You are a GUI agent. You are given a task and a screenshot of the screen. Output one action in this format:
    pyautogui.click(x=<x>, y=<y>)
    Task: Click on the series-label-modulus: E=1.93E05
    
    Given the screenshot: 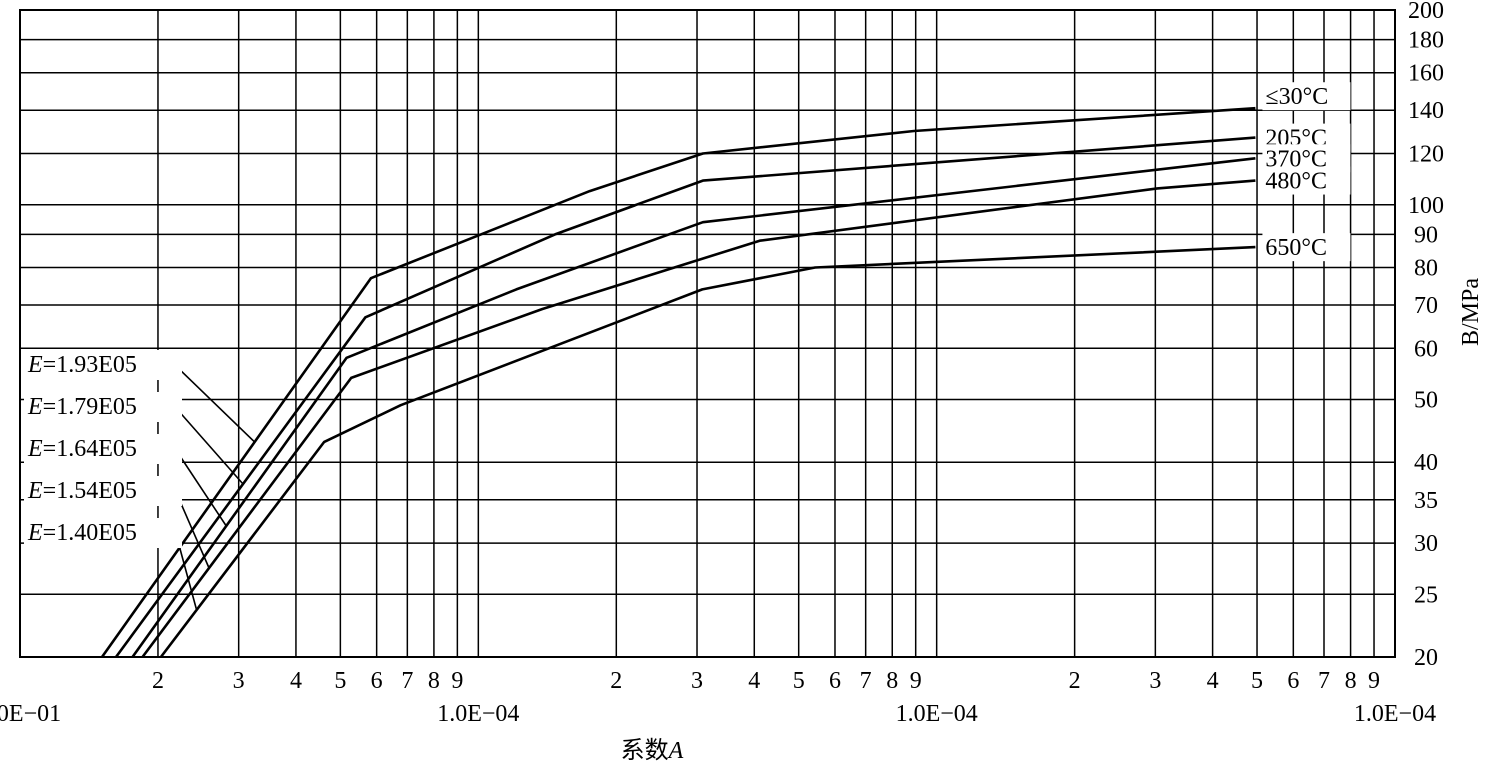 What is the action you would take?
    pyautogui.click(x=82, y=365)
    